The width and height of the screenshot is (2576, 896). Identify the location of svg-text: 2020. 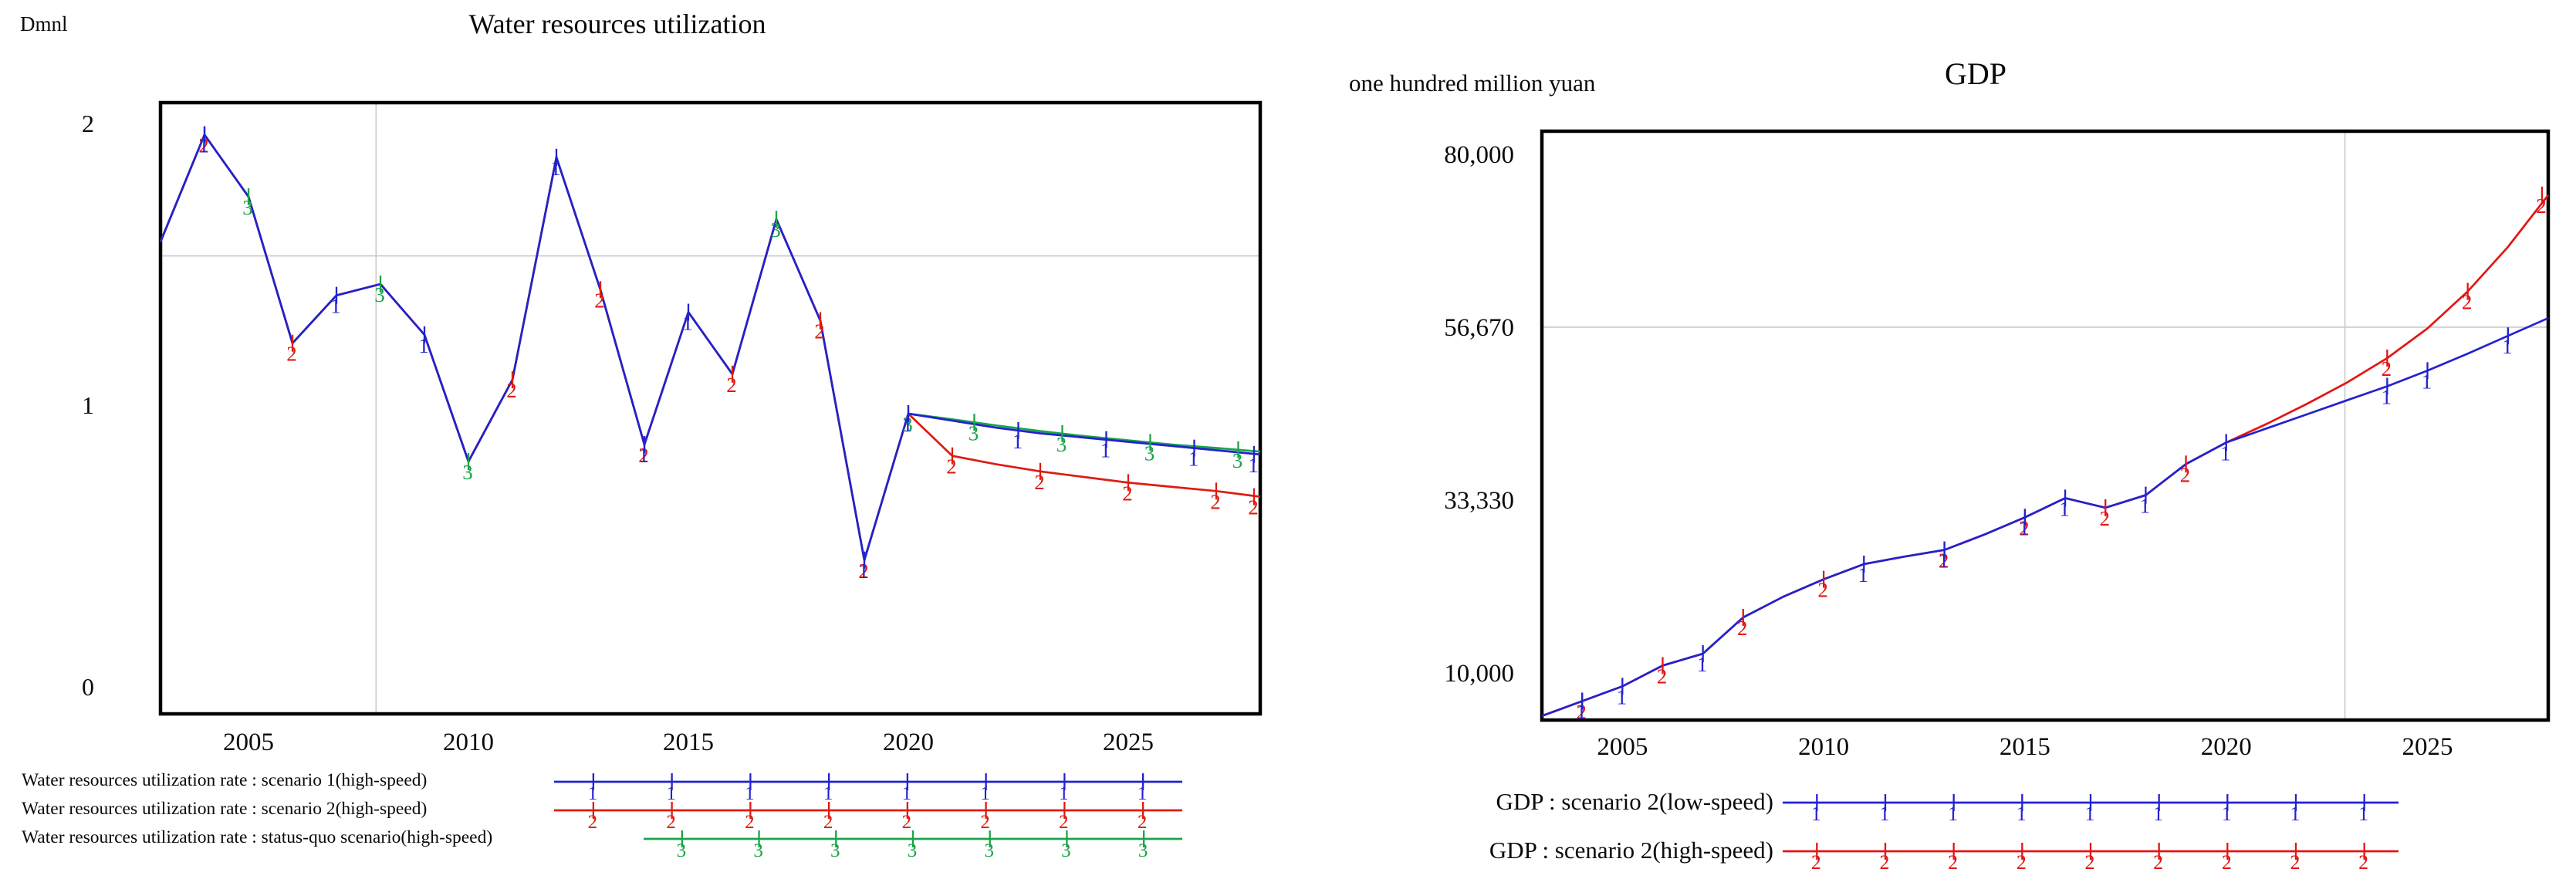
(908, 743).